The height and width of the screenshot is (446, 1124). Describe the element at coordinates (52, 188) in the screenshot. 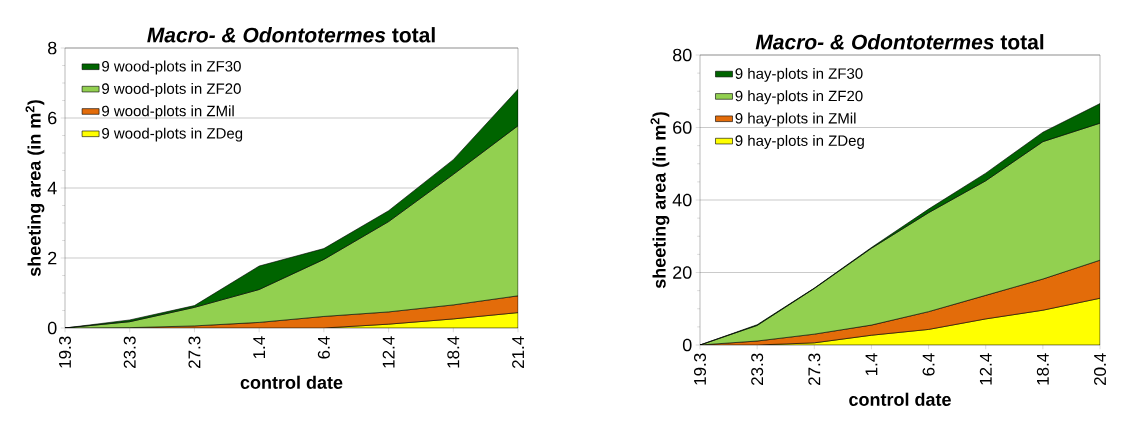

I see `y-tick-label: 4` at that location.